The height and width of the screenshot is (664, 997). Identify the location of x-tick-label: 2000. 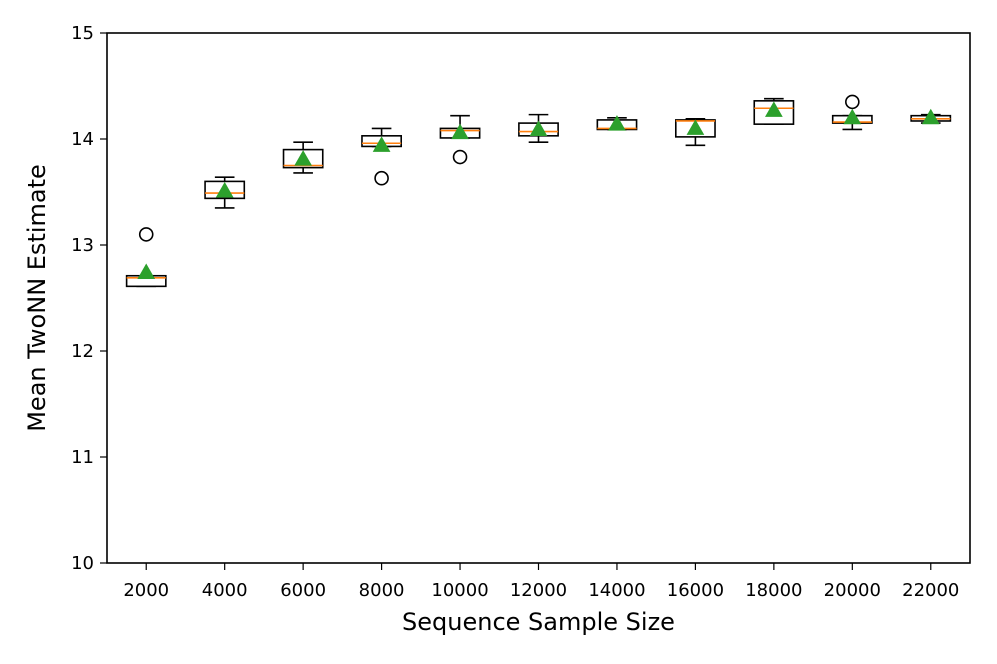
(146, 590).